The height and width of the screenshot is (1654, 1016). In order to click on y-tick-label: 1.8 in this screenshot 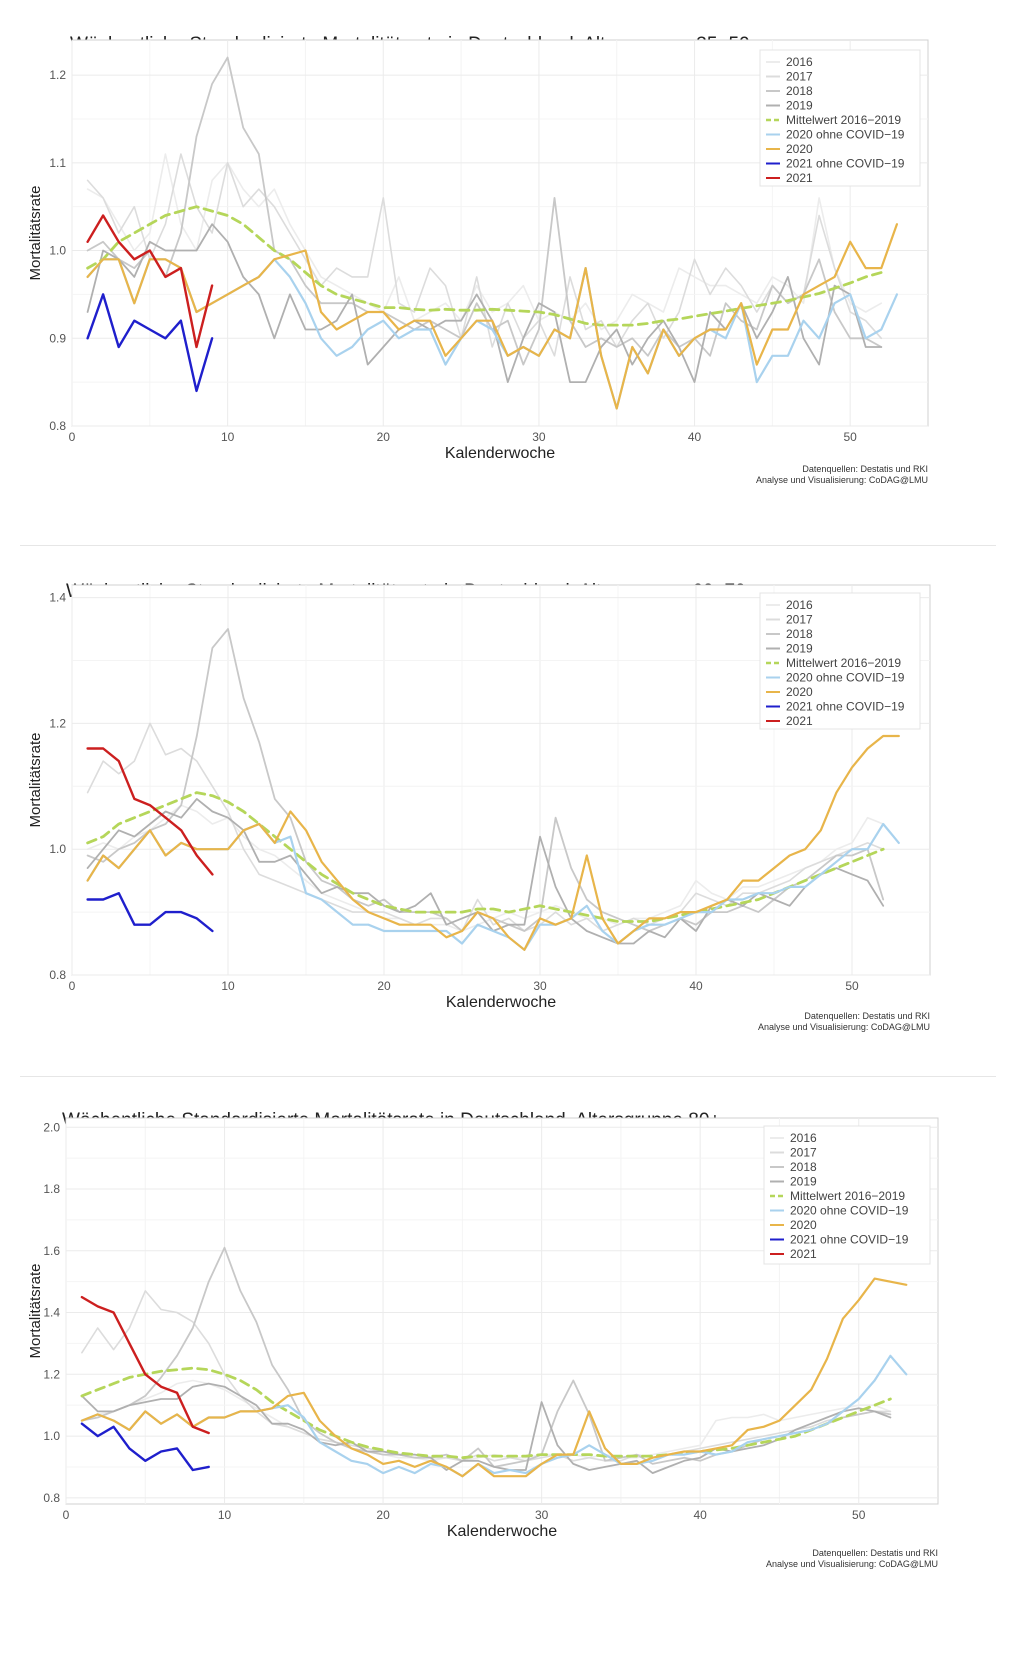, I will do `click(51, 1189)`.